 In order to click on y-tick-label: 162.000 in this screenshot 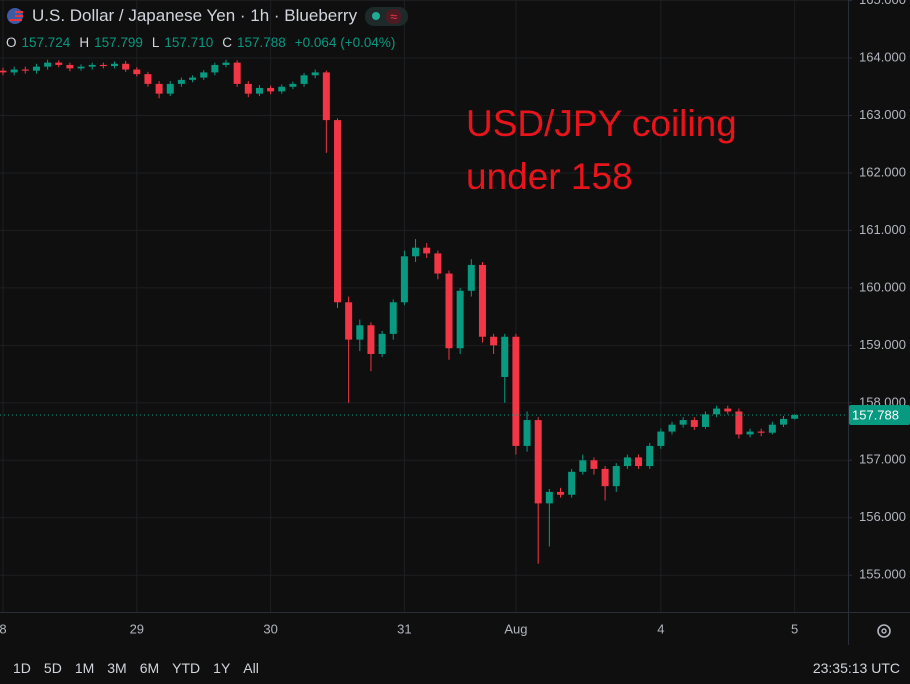, I will do `click(882, 171)`.